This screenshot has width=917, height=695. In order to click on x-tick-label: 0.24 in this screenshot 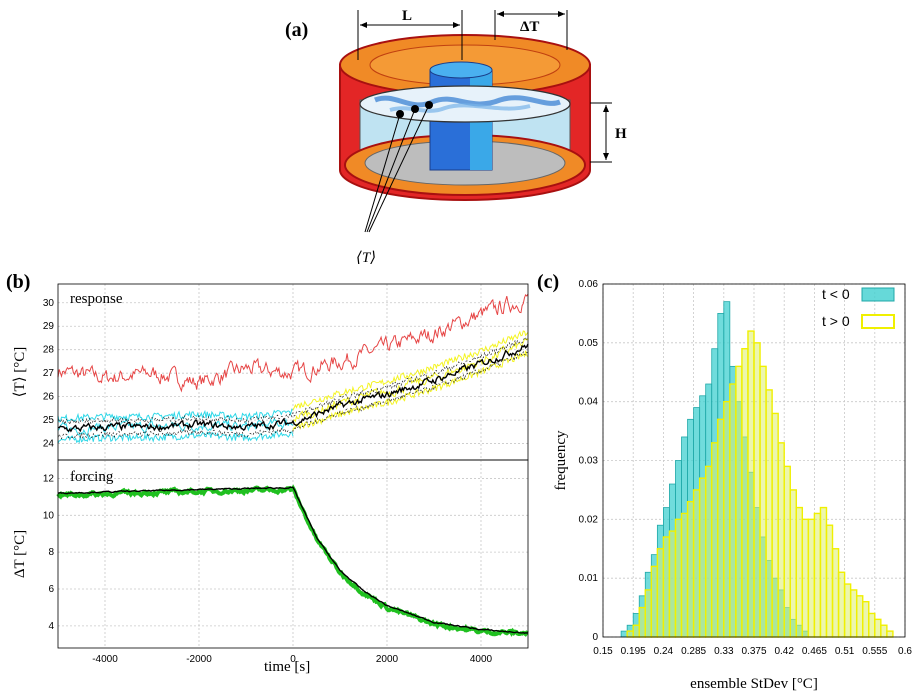, I will do `click(664, 651)`.